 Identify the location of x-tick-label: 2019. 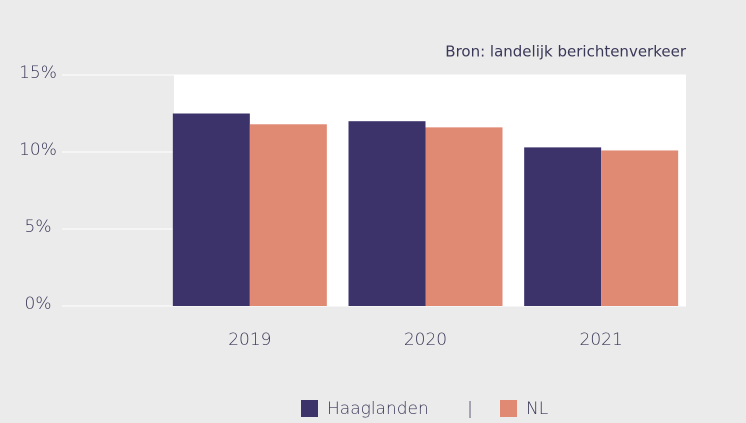
(249, 340).